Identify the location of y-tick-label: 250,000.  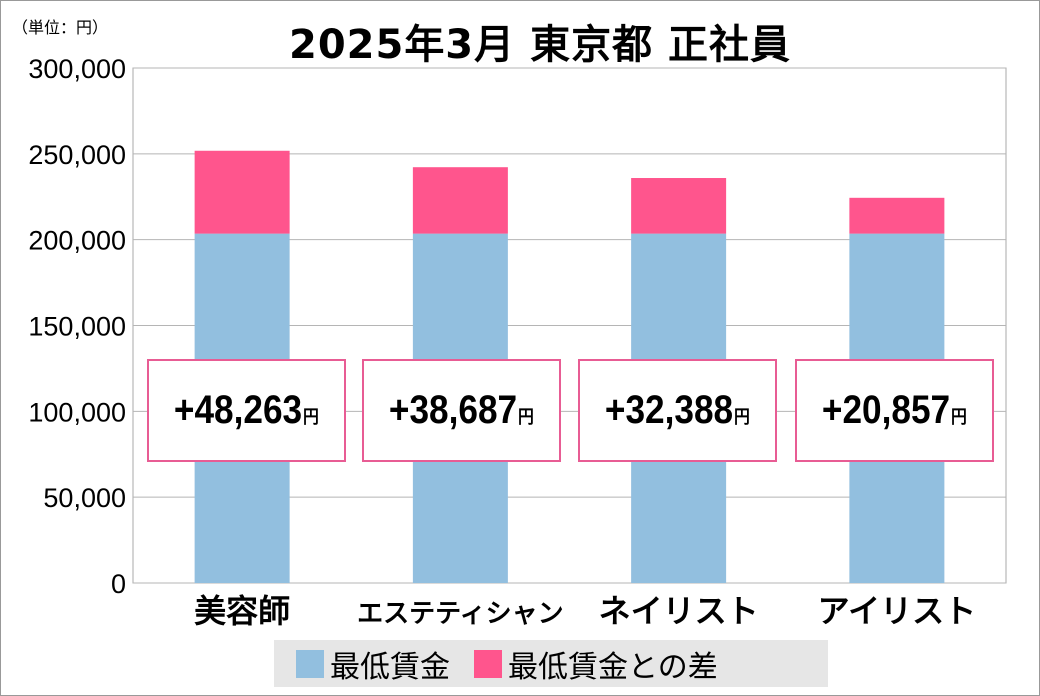
(77, 155).